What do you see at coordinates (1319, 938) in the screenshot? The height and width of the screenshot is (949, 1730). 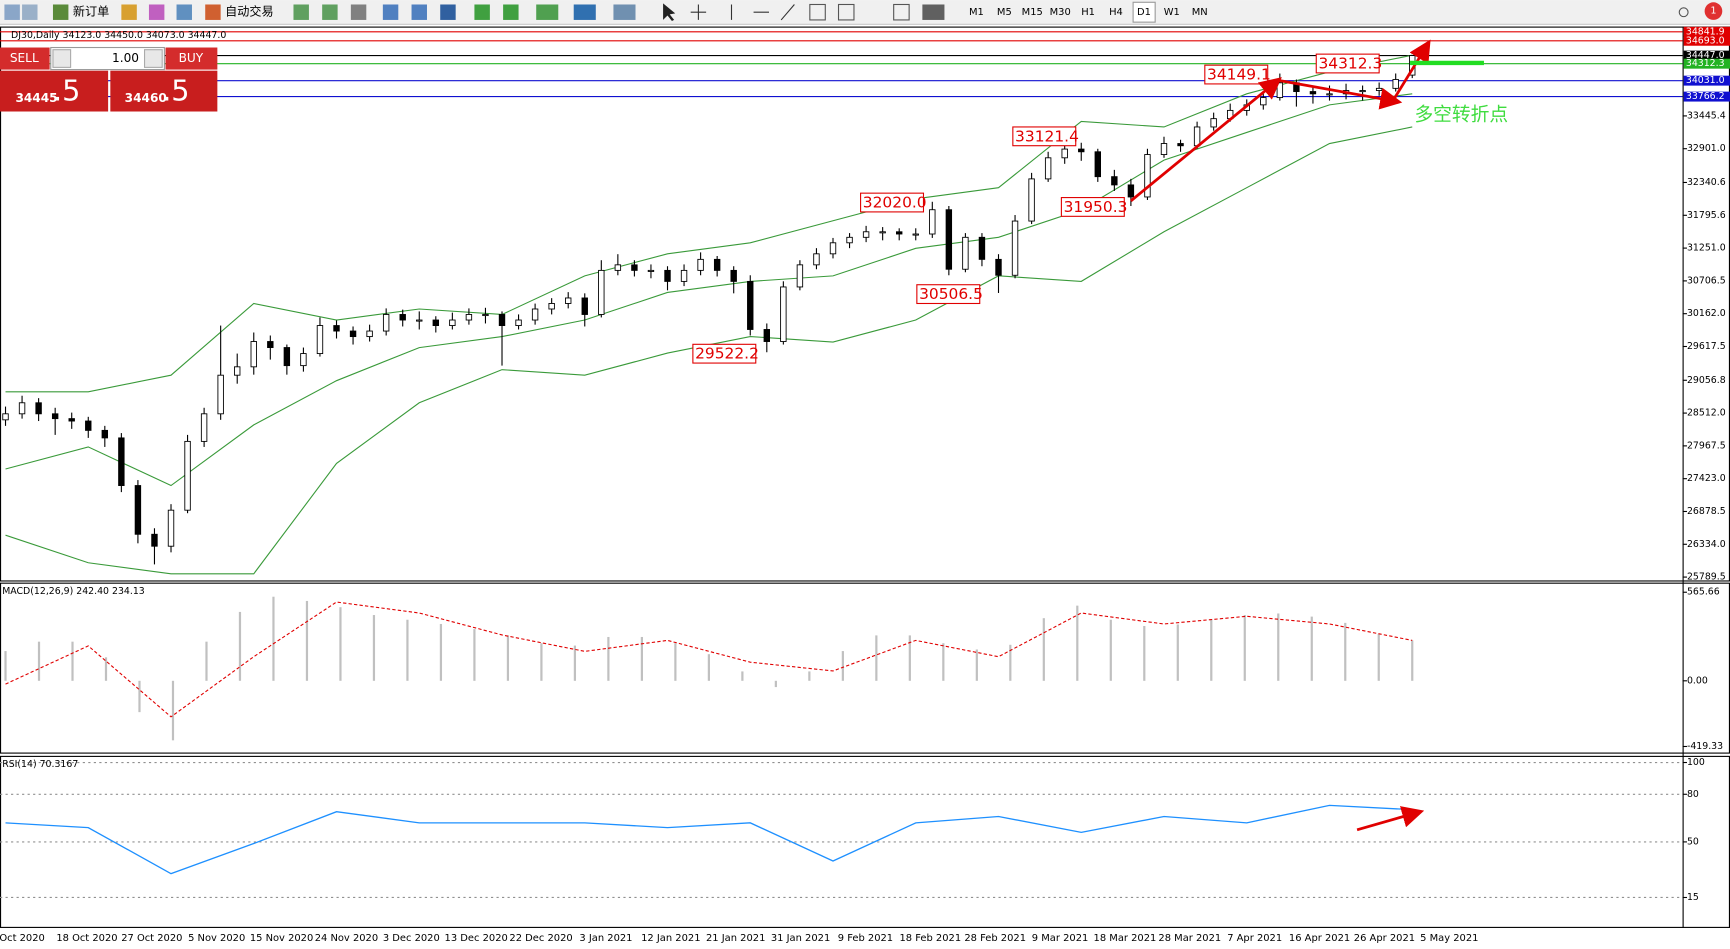 I see `x-tick-label: 16 Apr 2021` at bounding box center [1319, 938].